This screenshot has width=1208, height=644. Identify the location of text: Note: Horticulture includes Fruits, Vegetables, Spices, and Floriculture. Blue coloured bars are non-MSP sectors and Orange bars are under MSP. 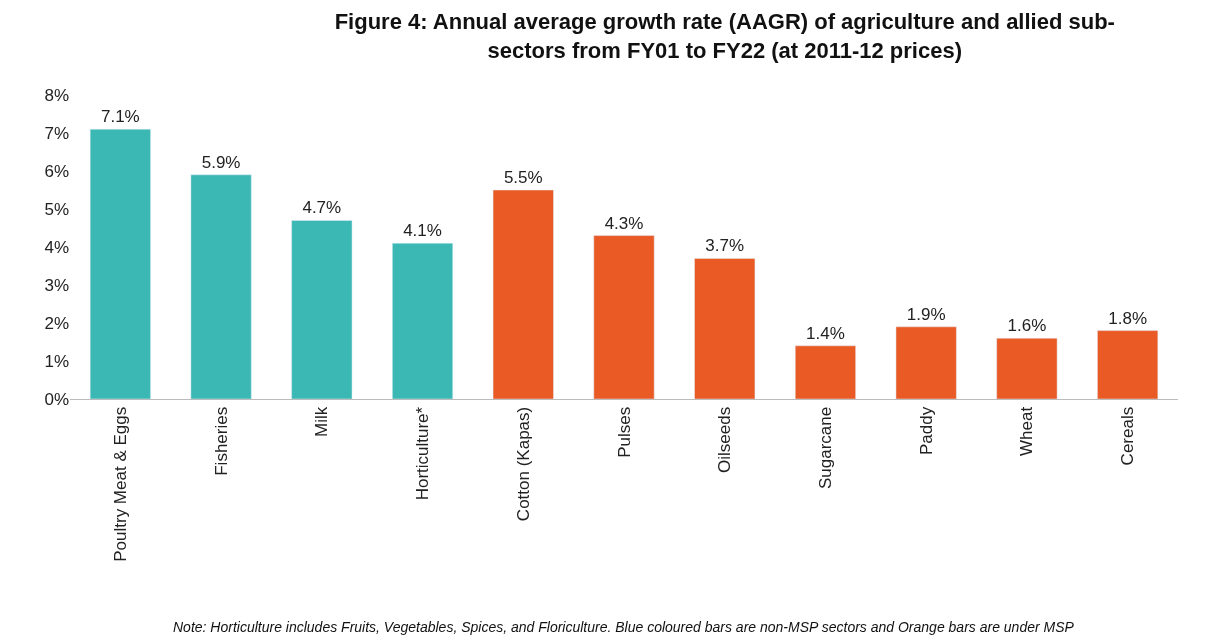
(624, 627).